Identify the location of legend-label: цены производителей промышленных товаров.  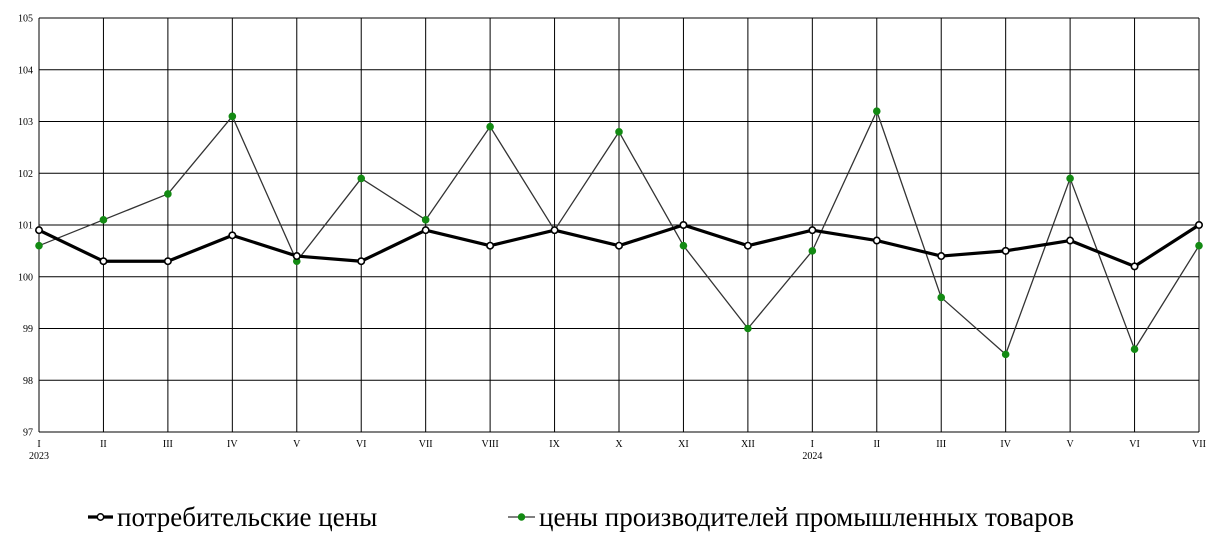
(806, 517).